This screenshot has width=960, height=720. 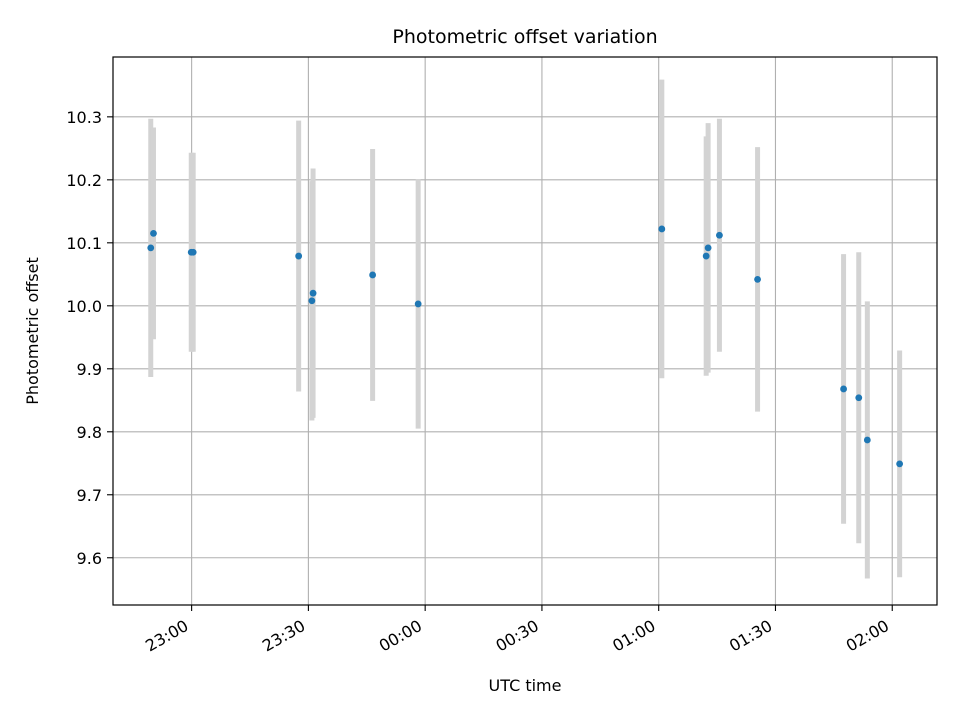 I want to click on y-tick-label: 9.6, so click(x=89, y=558).